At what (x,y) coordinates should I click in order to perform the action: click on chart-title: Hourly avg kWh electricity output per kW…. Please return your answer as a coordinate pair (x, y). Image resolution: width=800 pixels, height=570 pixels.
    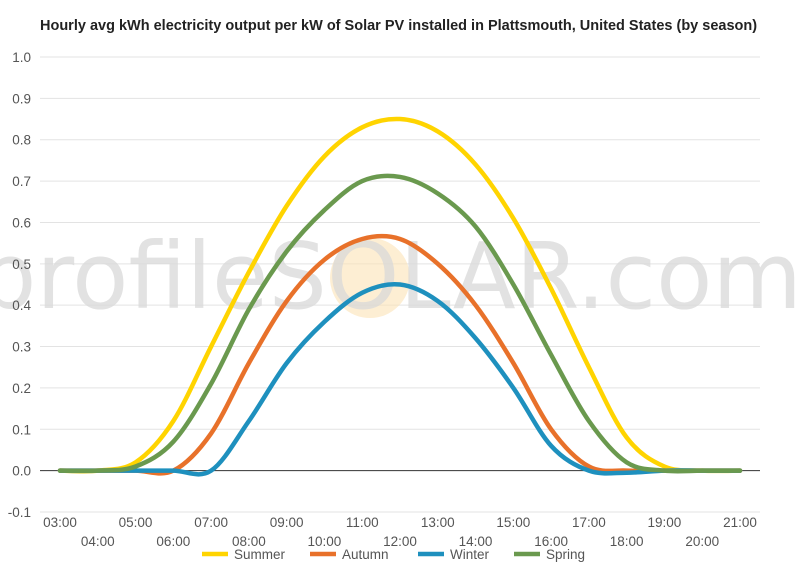
    Looking at the image, I should click on (399, 26).